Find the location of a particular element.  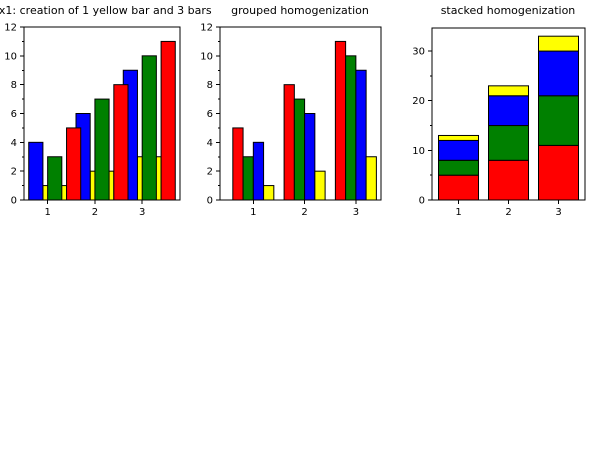

subplot-1-title: ex1: creation of 1 yellow bar and 3 bars is located at coordinates (106, 10).